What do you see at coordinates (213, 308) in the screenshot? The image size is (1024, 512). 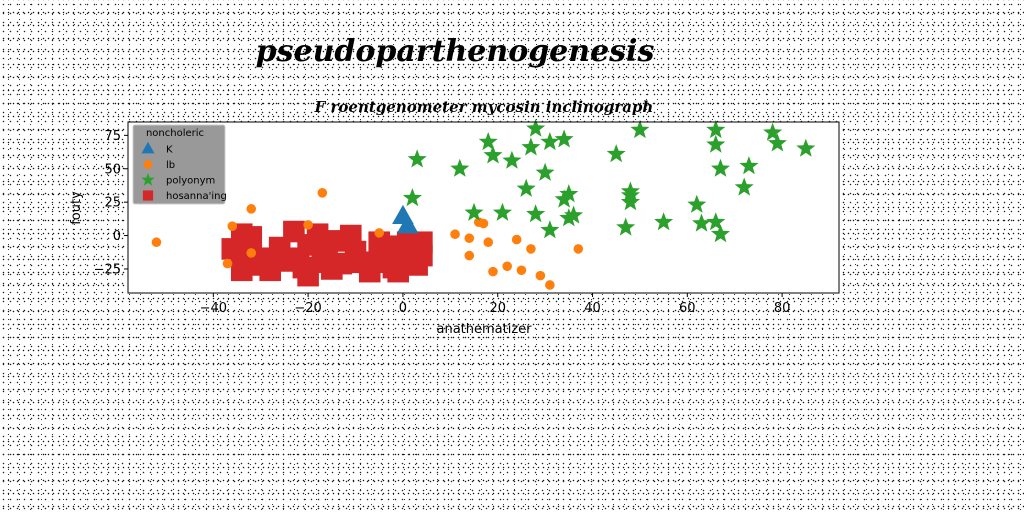 I see `x-tick-label: −40` at bounding box center [213, 308].